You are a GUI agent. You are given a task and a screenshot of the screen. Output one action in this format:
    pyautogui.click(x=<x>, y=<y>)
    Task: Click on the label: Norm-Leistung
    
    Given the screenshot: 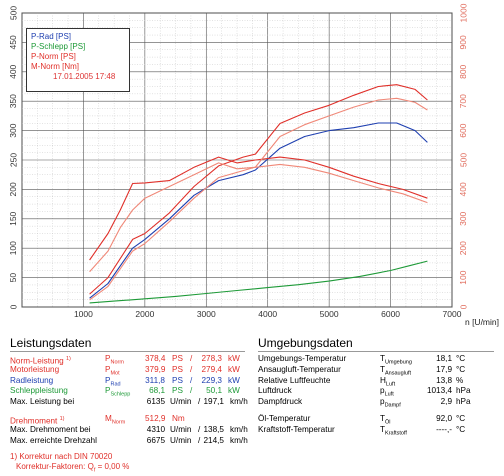 What is the action you would take?
    pyautogui.click(x=37, y=361)
    